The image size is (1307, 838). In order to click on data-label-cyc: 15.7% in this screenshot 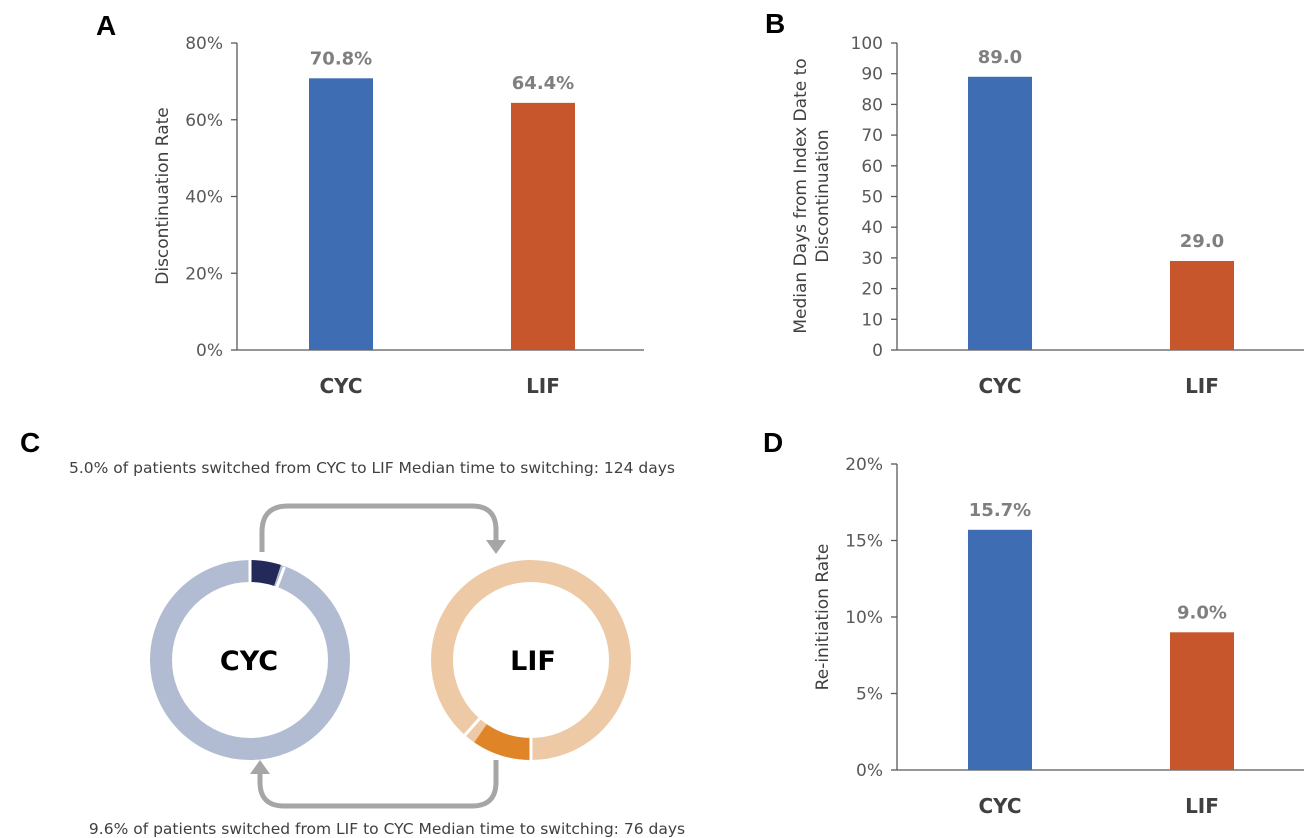, I will do `click(1000, 510)`.